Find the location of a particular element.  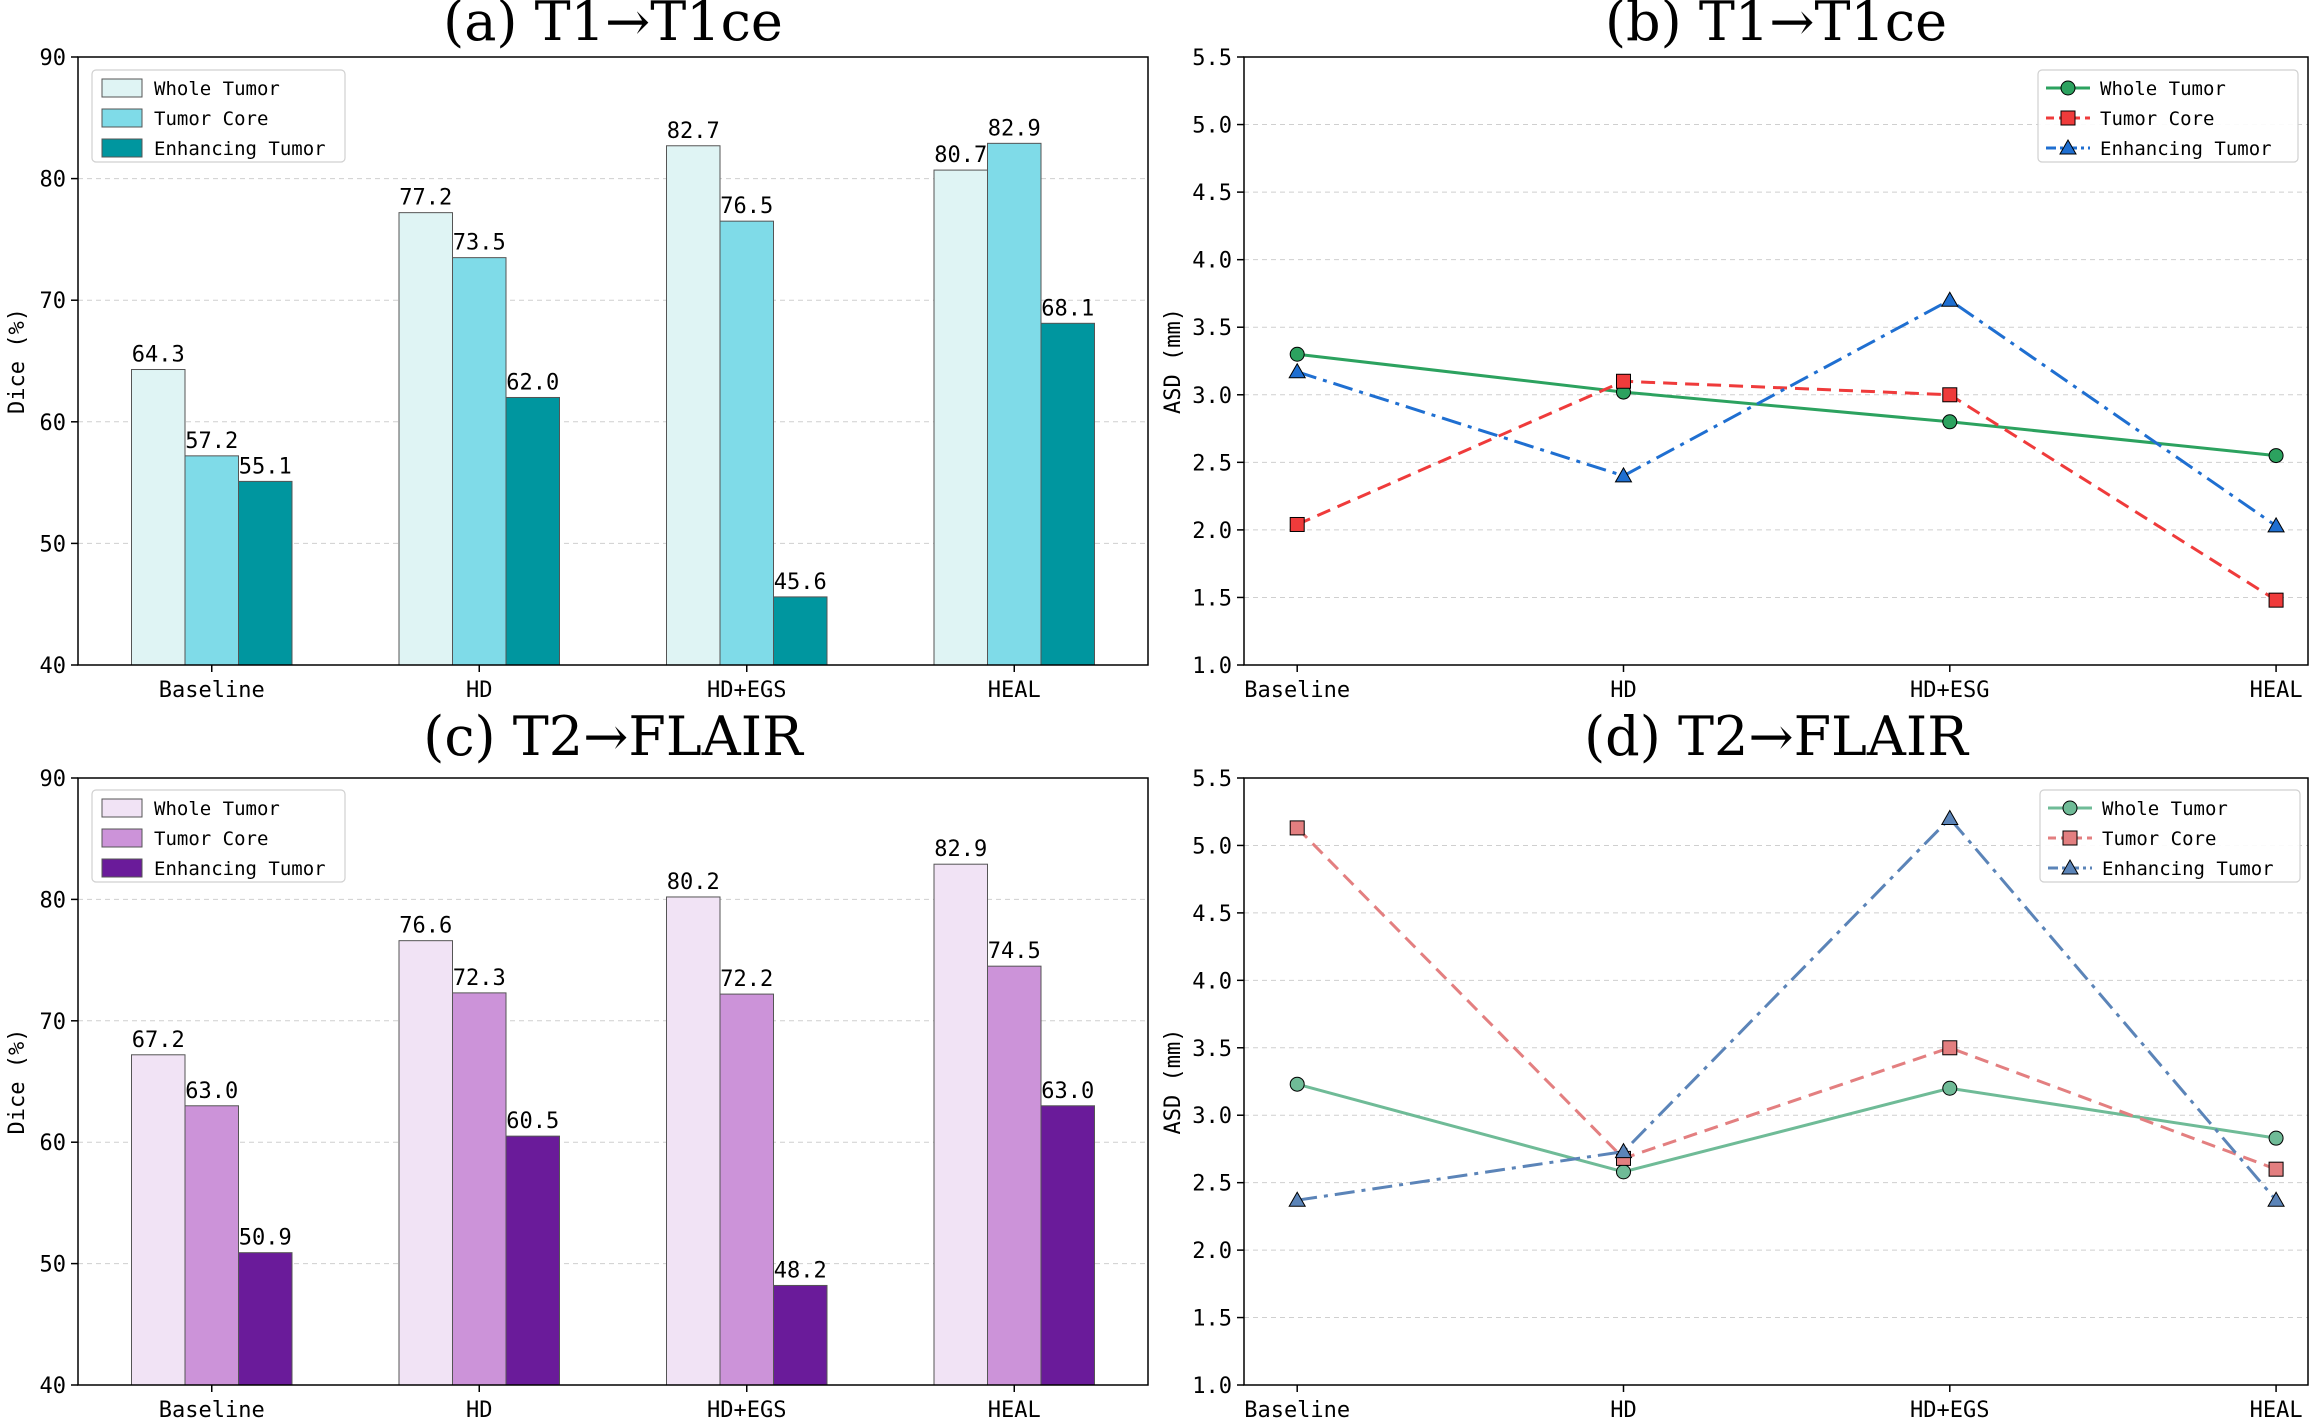

bar-data-label: 50.9 is located at coordinates (265, 1238).